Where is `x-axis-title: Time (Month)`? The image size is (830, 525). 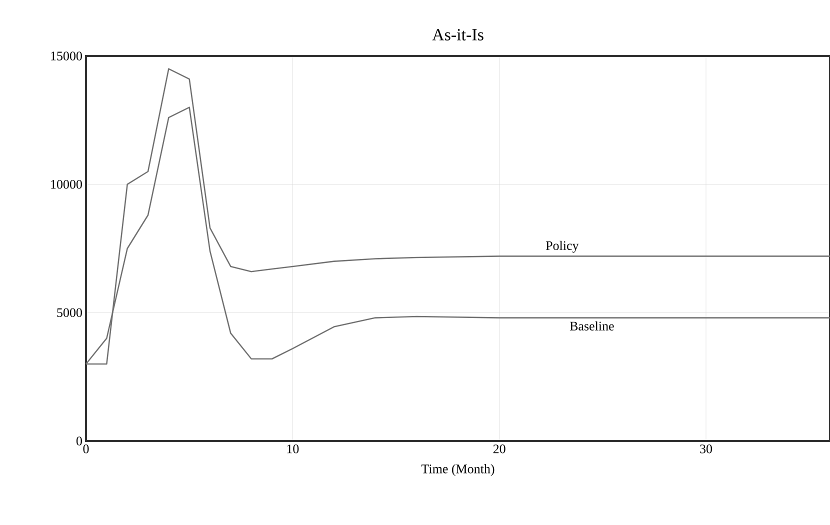
x-axis-title: Time (Month) is located at coordinates (457, 470).